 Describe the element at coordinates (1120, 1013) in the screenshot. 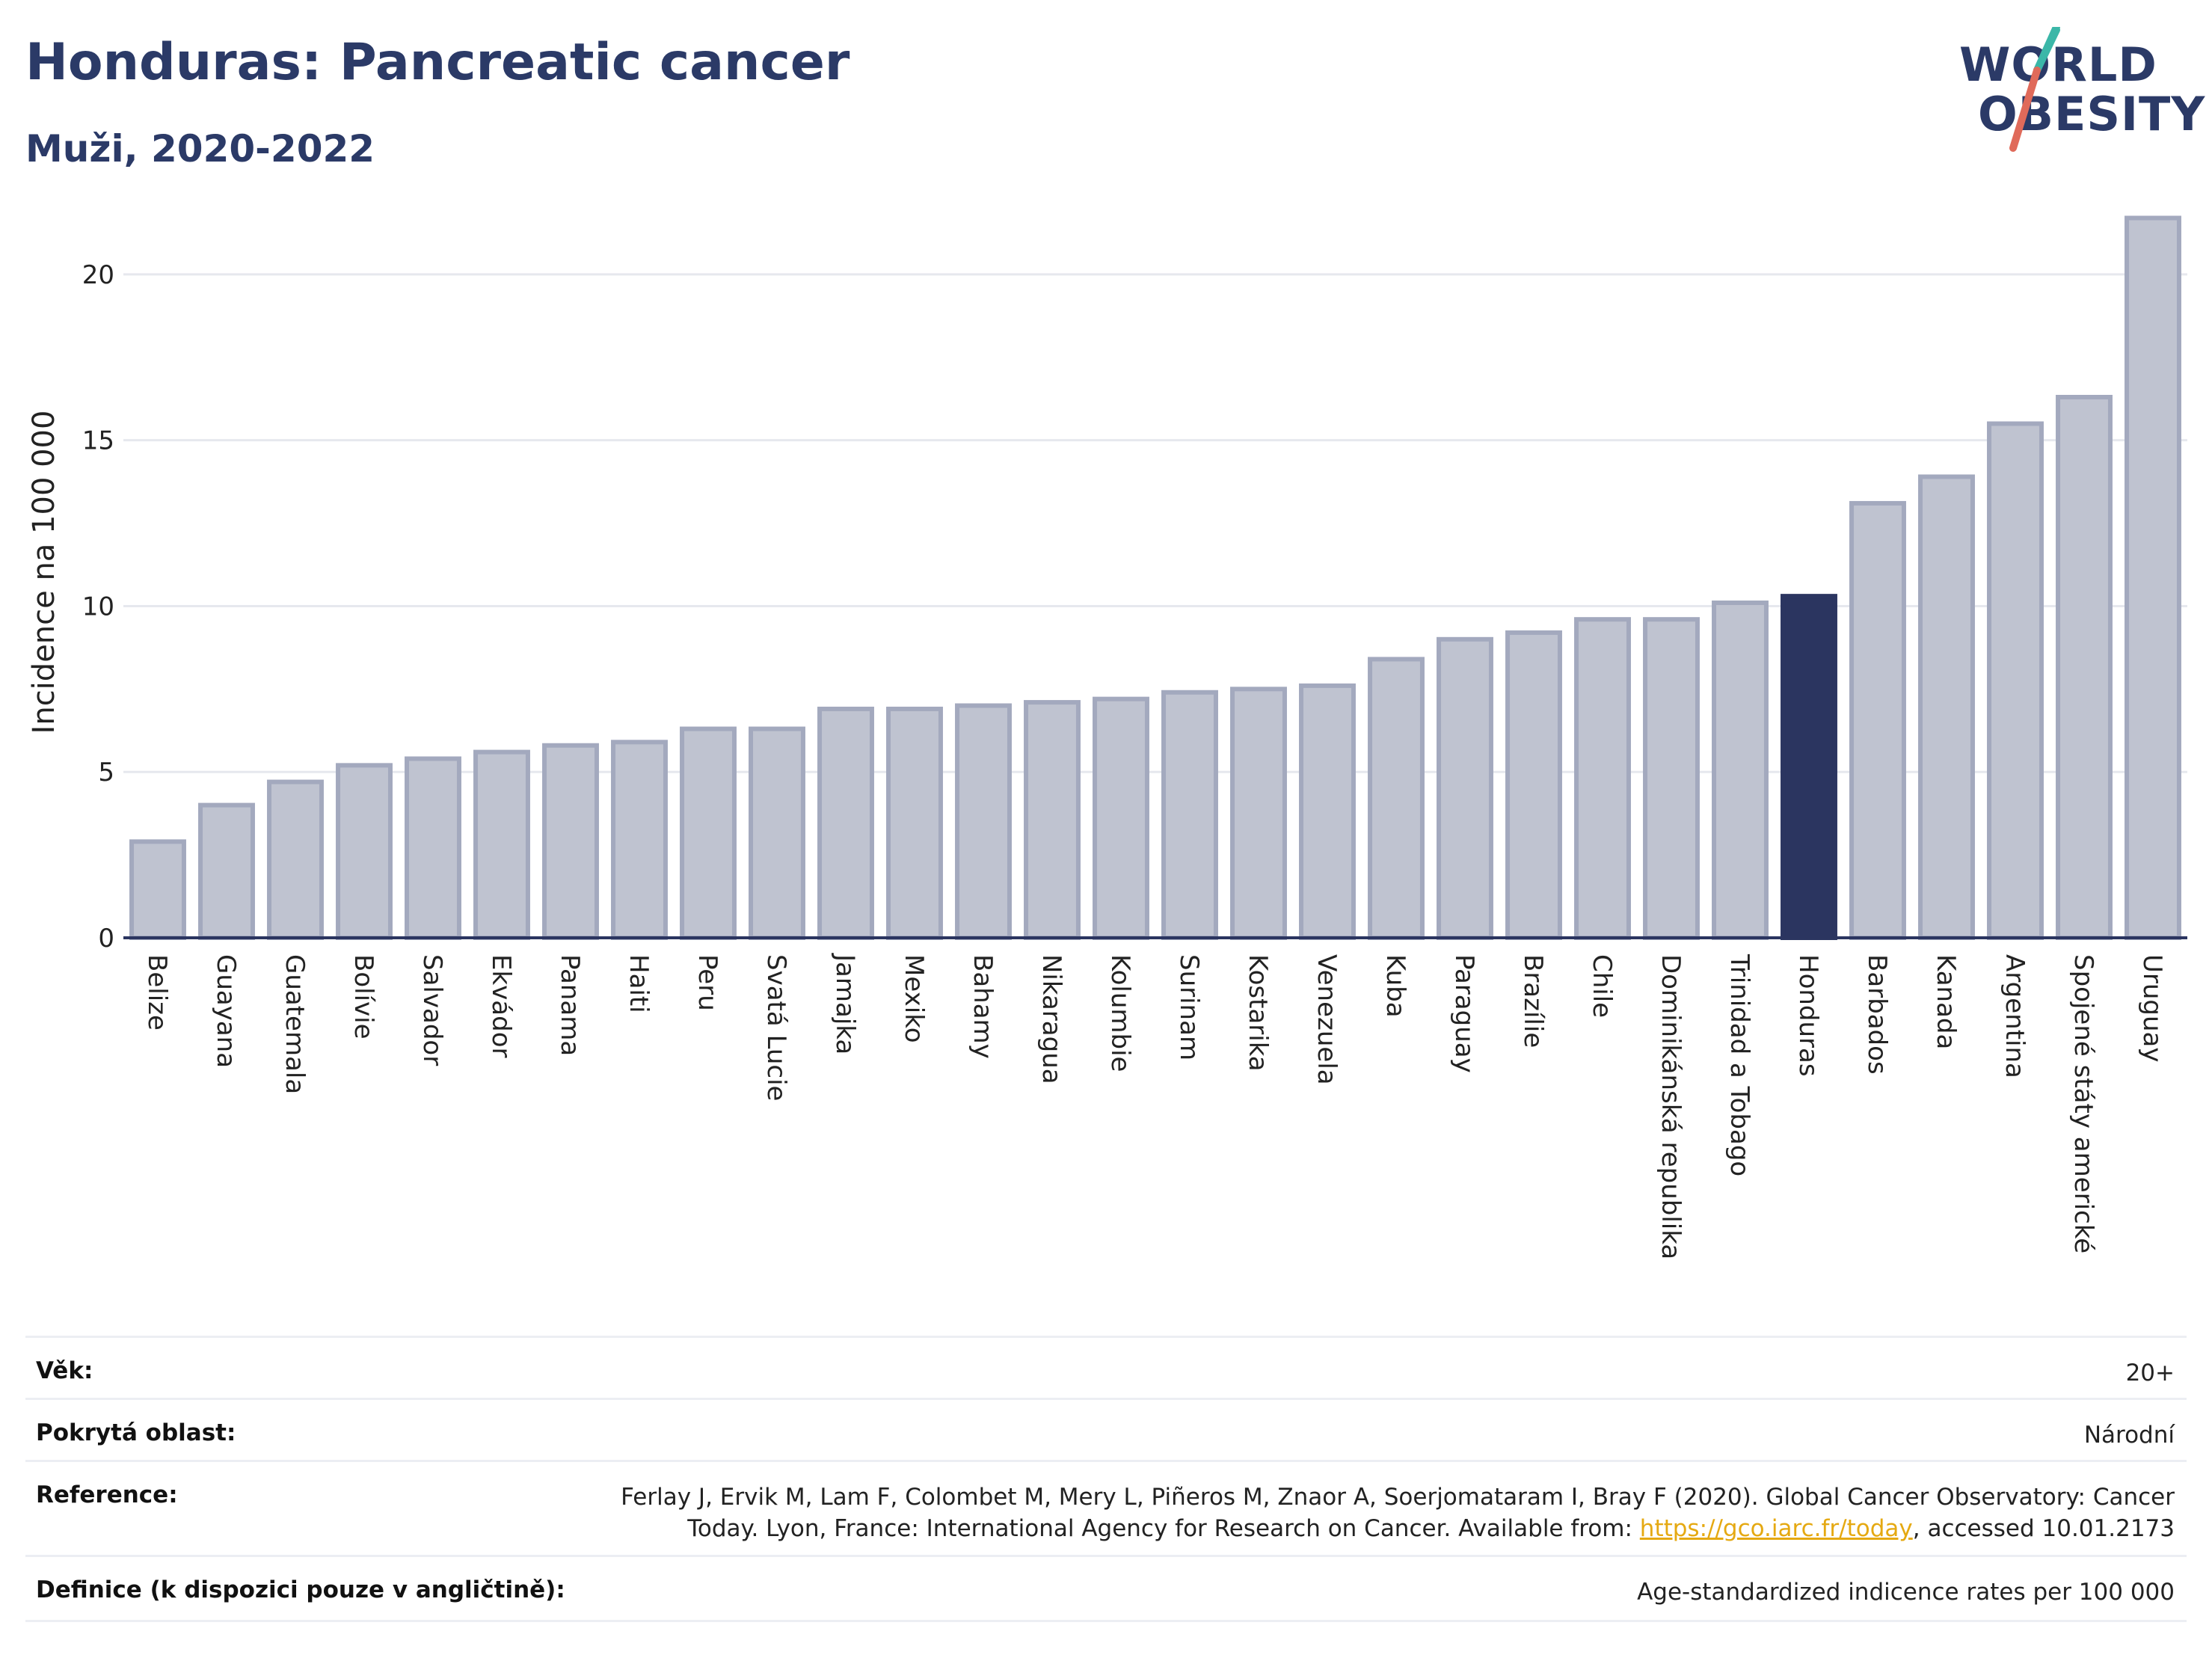

I see `x-tick-label: Kolumbie` at that location.